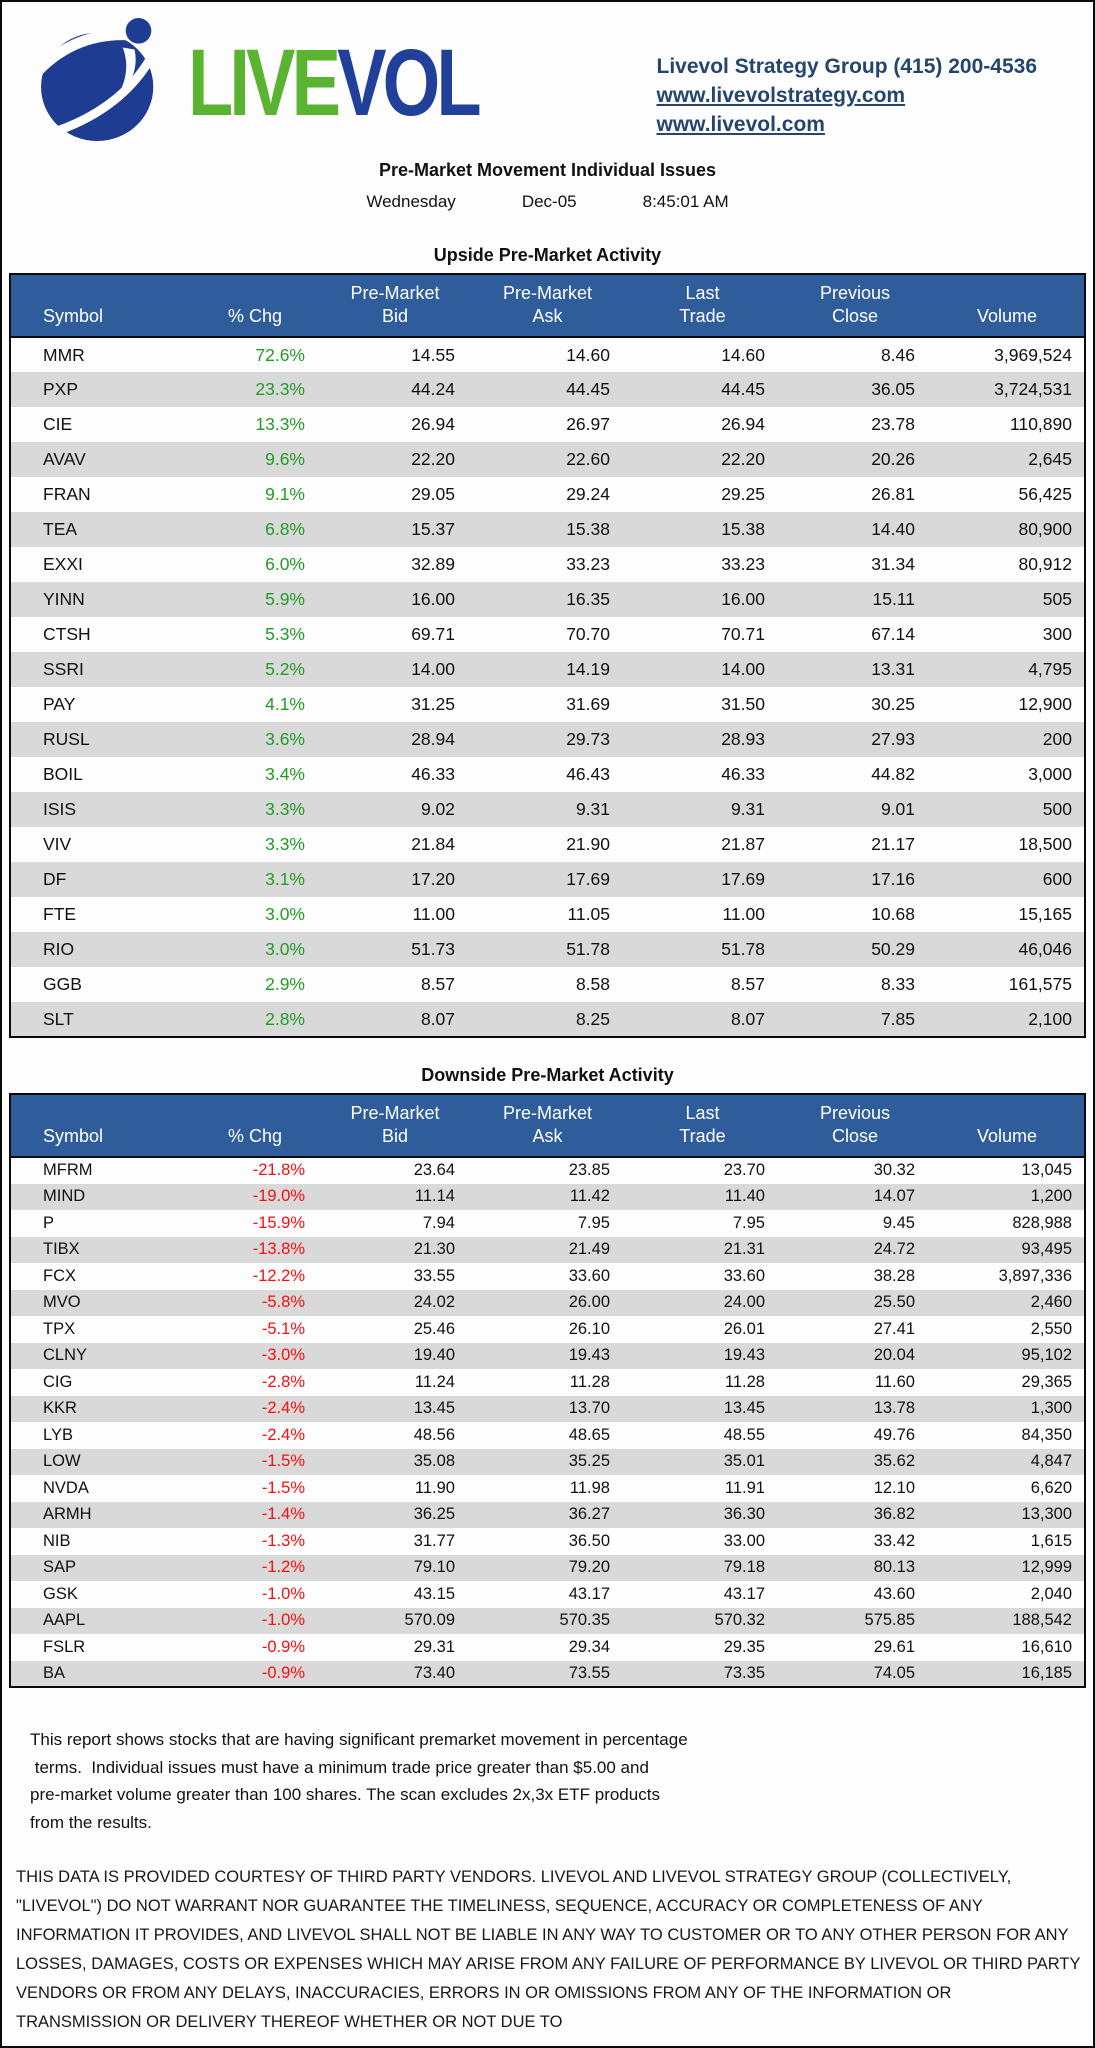  What do you see at coordinates (73, 1136) in the screenshot?
I see `col-header-symbol: Symbol` at bounding box center [73, 1136].